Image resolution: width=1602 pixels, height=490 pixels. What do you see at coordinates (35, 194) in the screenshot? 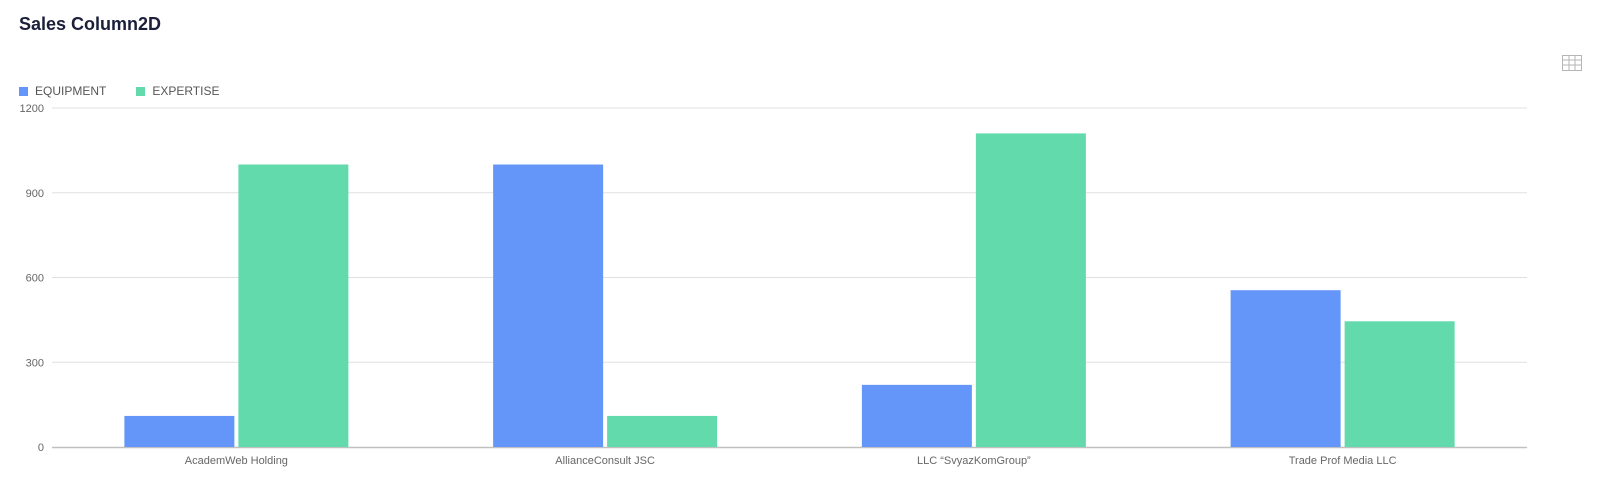
I see `y-tick-label: 900` at bounding box center [35, 194].